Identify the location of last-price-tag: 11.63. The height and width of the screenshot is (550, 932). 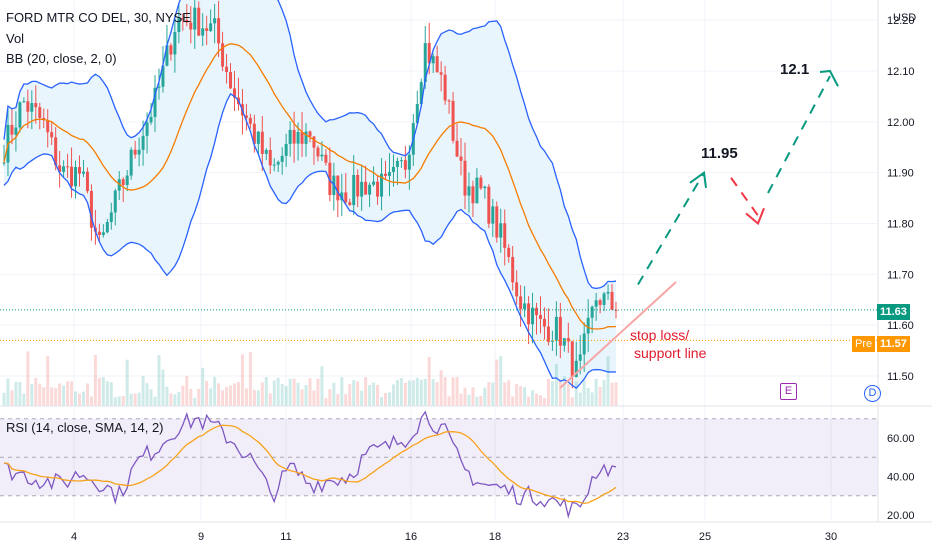
(893, 312).